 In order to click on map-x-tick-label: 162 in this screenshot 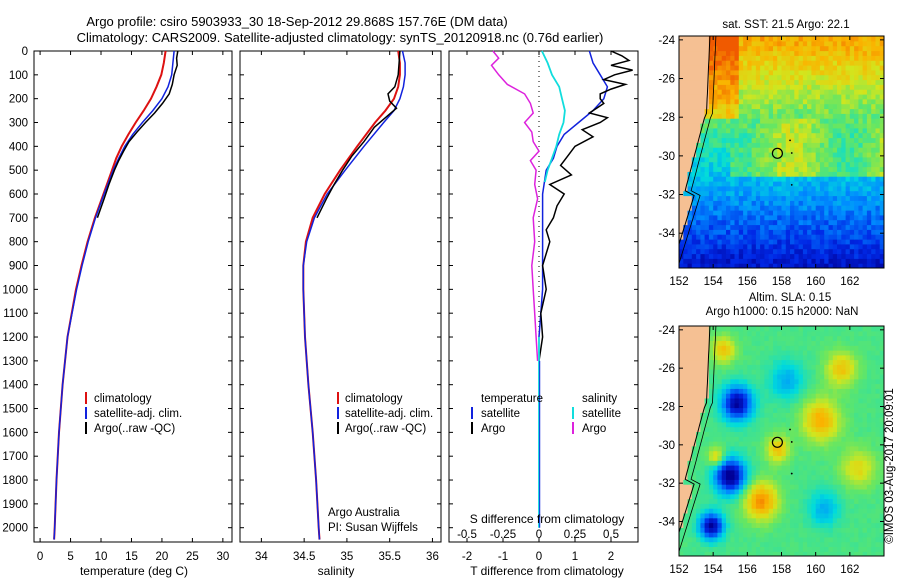, I will do `click(849, 282)`.